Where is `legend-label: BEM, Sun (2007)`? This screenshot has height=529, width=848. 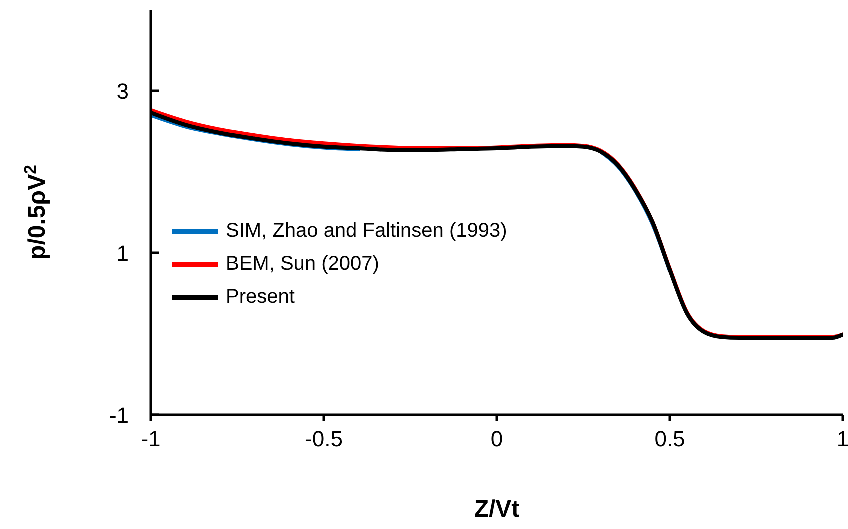 legend-label: BEM, Sun (2007) is located at coordinates (303, 264).